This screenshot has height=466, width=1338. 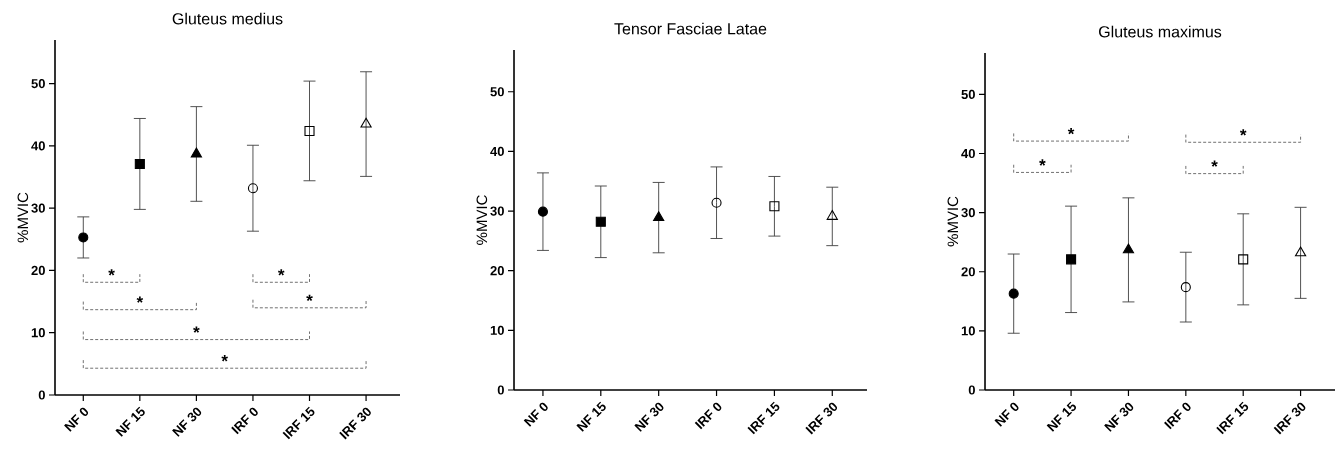 What do you see at coordinates (690, 28) in the screenshot?
I see `chart-title: Tensor Fasciae Latae` at bounding box center [690, 28].